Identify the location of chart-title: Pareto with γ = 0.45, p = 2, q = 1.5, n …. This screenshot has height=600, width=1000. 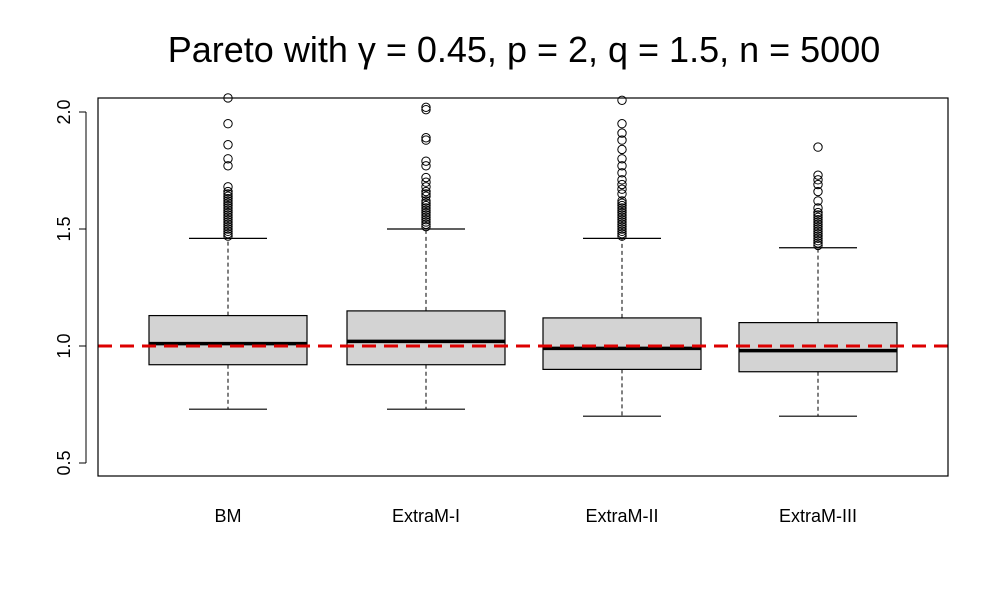
(524, 49).